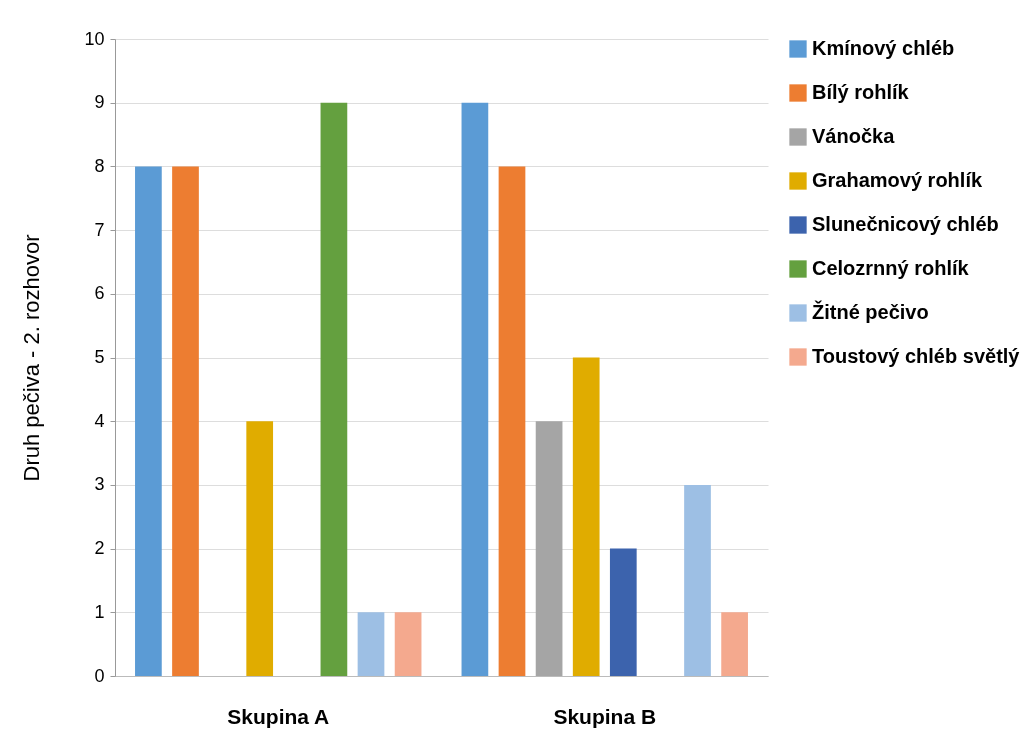  Describe the element at coordinates (916, 356) in the screenshot. I see `legend-label: Toustový chléb světlý` at that location.